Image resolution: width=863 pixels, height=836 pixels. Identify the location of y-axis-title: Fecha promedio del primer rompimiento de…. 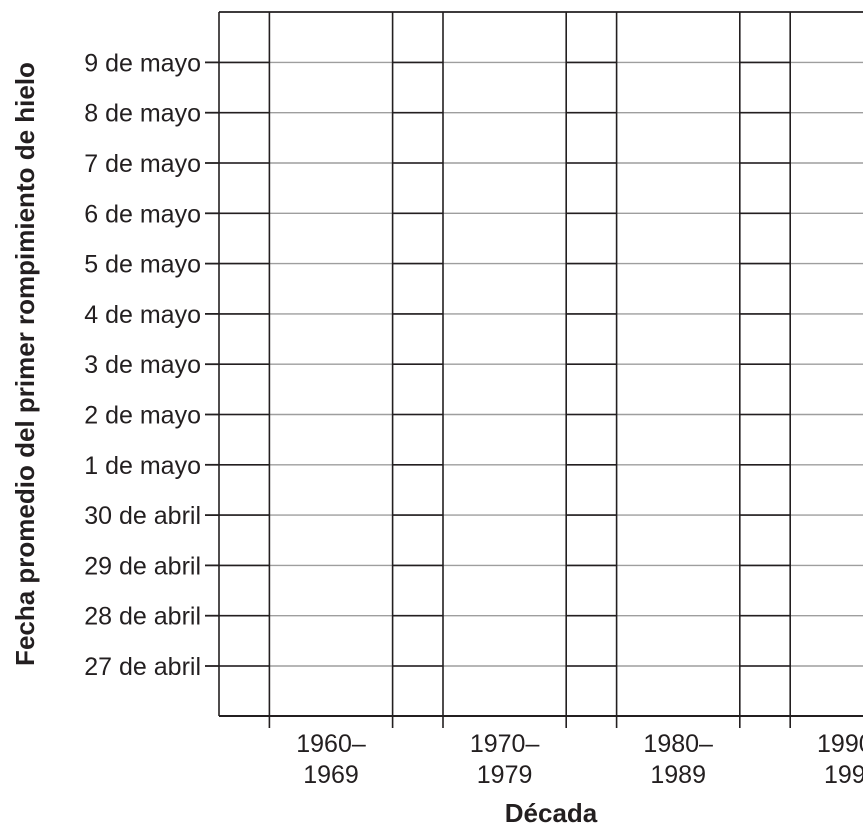
(25, 364).